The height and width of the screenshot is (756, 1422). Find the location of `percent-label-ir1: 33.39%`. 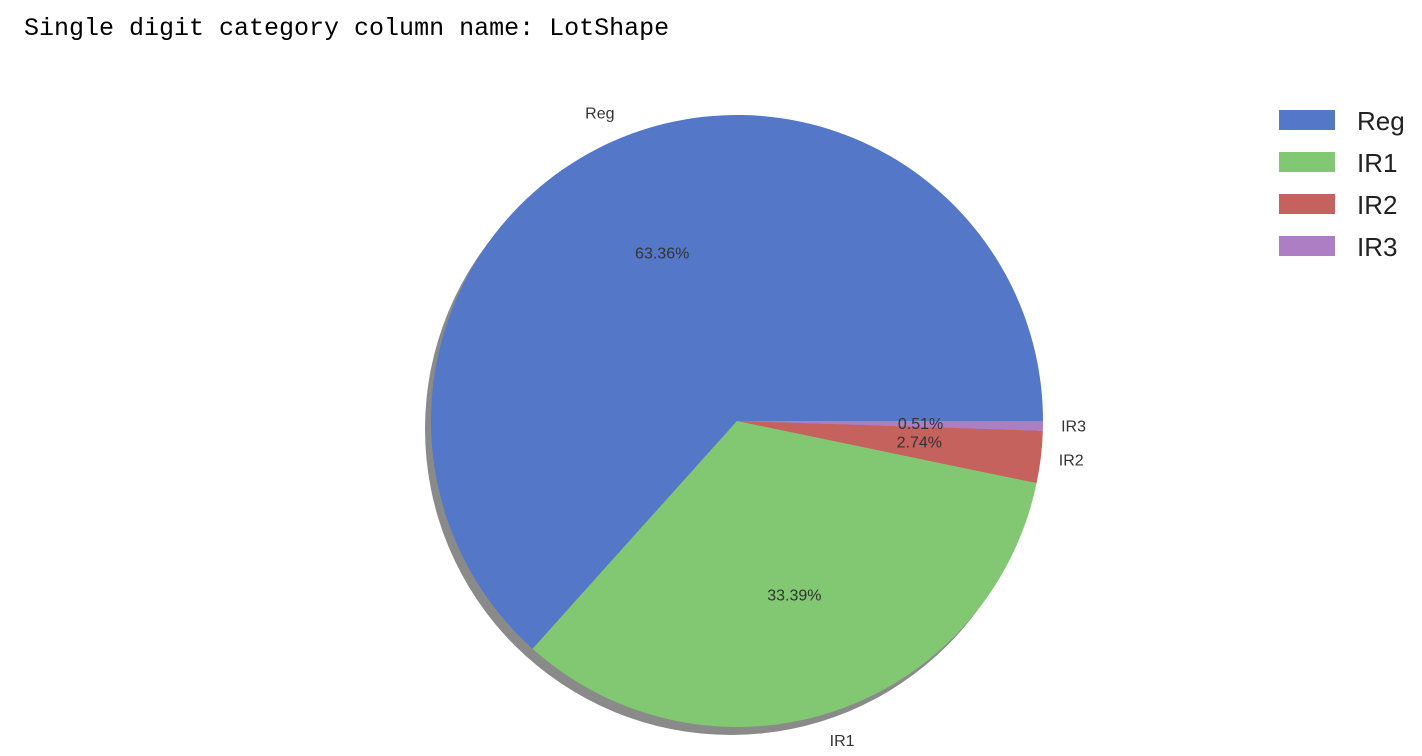

percent-label-ir1: 33.39% is located at coordinates (794, 595).